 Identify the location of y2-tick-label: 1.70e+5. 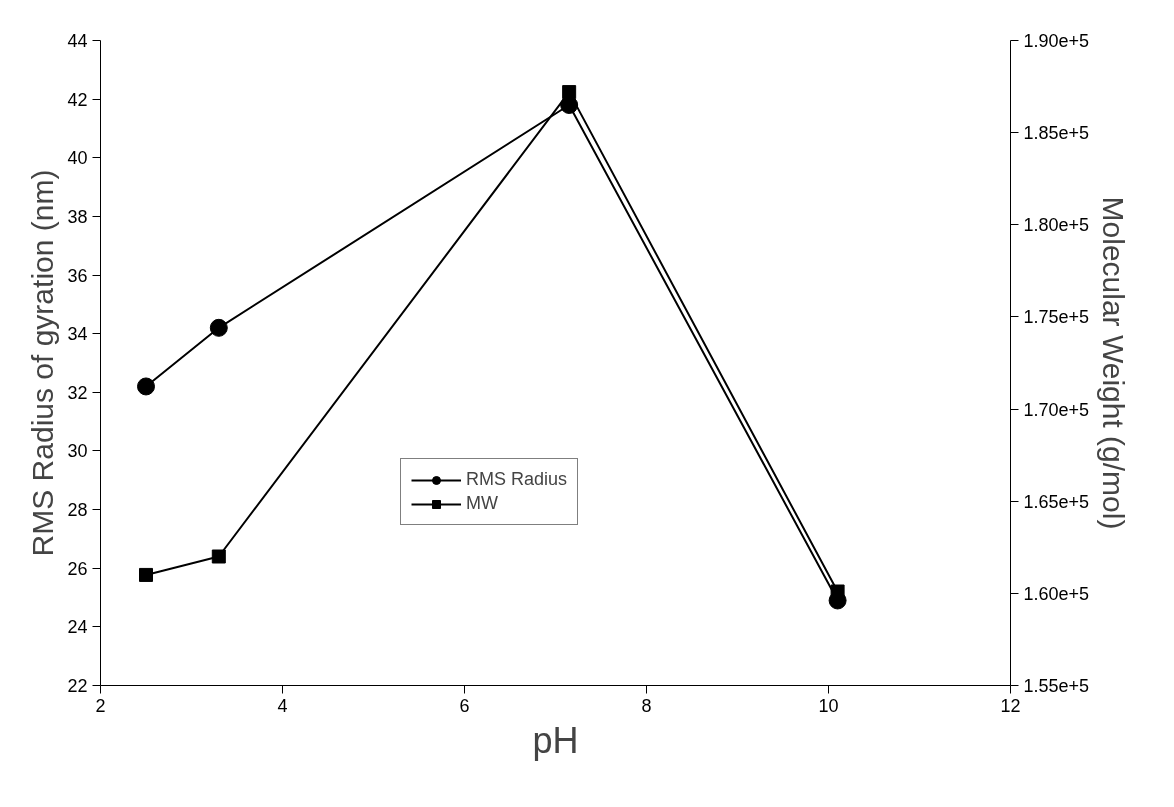
(1056, 409).